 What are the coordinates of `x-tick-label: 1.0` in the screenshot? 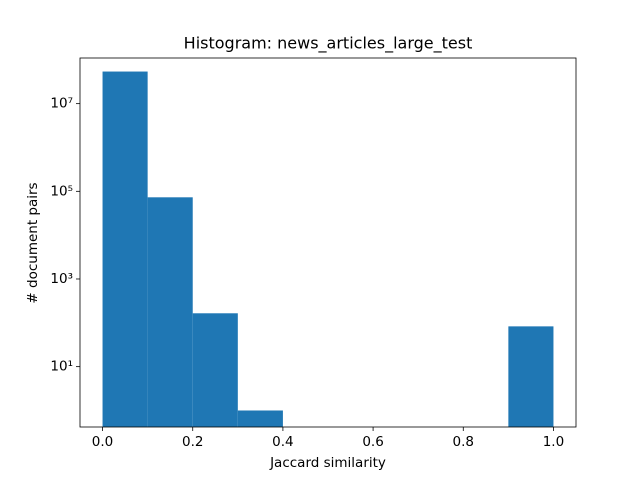 It's located at (553, 442).